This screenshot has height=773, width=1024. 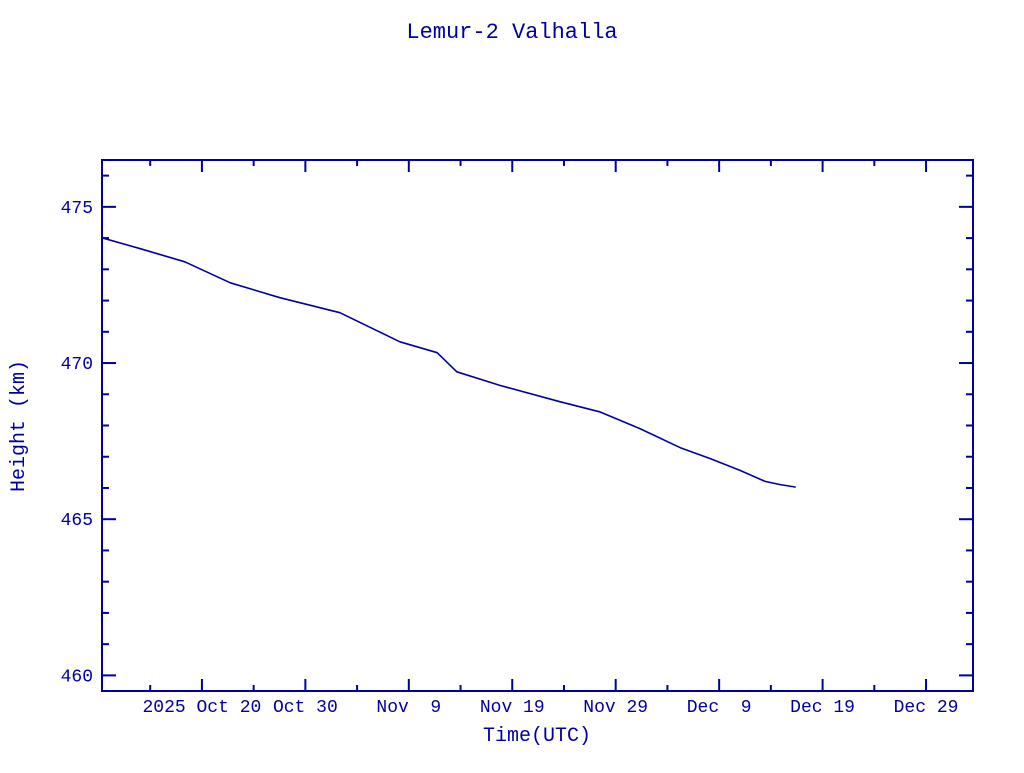 What do you see at coordinates (822, 708) in the screenshot?
I see `x-tick-label: Dec 19` at bounding box center [822, 708].